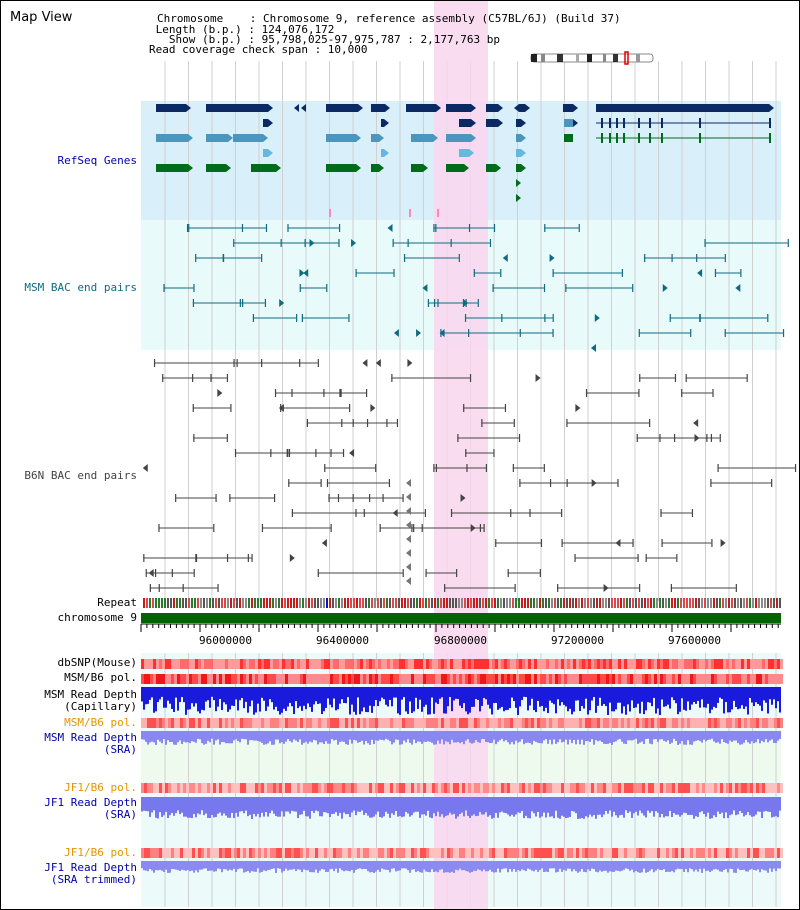 The width and height of the screenshot is (800, 910). What do you see at coordinates (80, 475) in the screenshot?
I see `track-label-b6n-bac-end-pairs: B6N BAC end pairs` at bounding box center [80, 475].